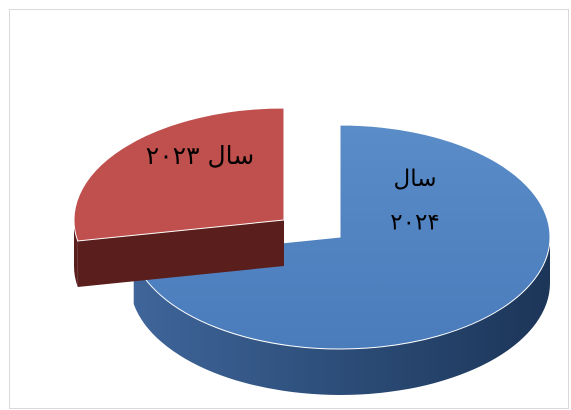 The height and width of the screenshot is (410, 571). Describe the element at coordinates (76, 253) in the screenshot. I see `slice-2023-side` at that location.